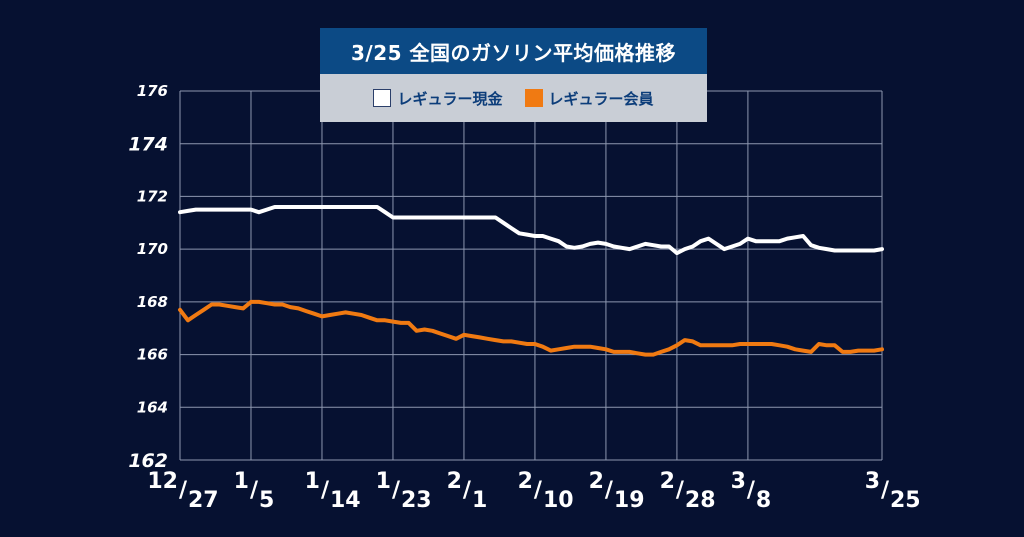 Image resolution: width=1024 pixels, height=537 pixels. Describe the element at coordinates (531, 230) in the screenshot. I see `series-line-cash` at that location.